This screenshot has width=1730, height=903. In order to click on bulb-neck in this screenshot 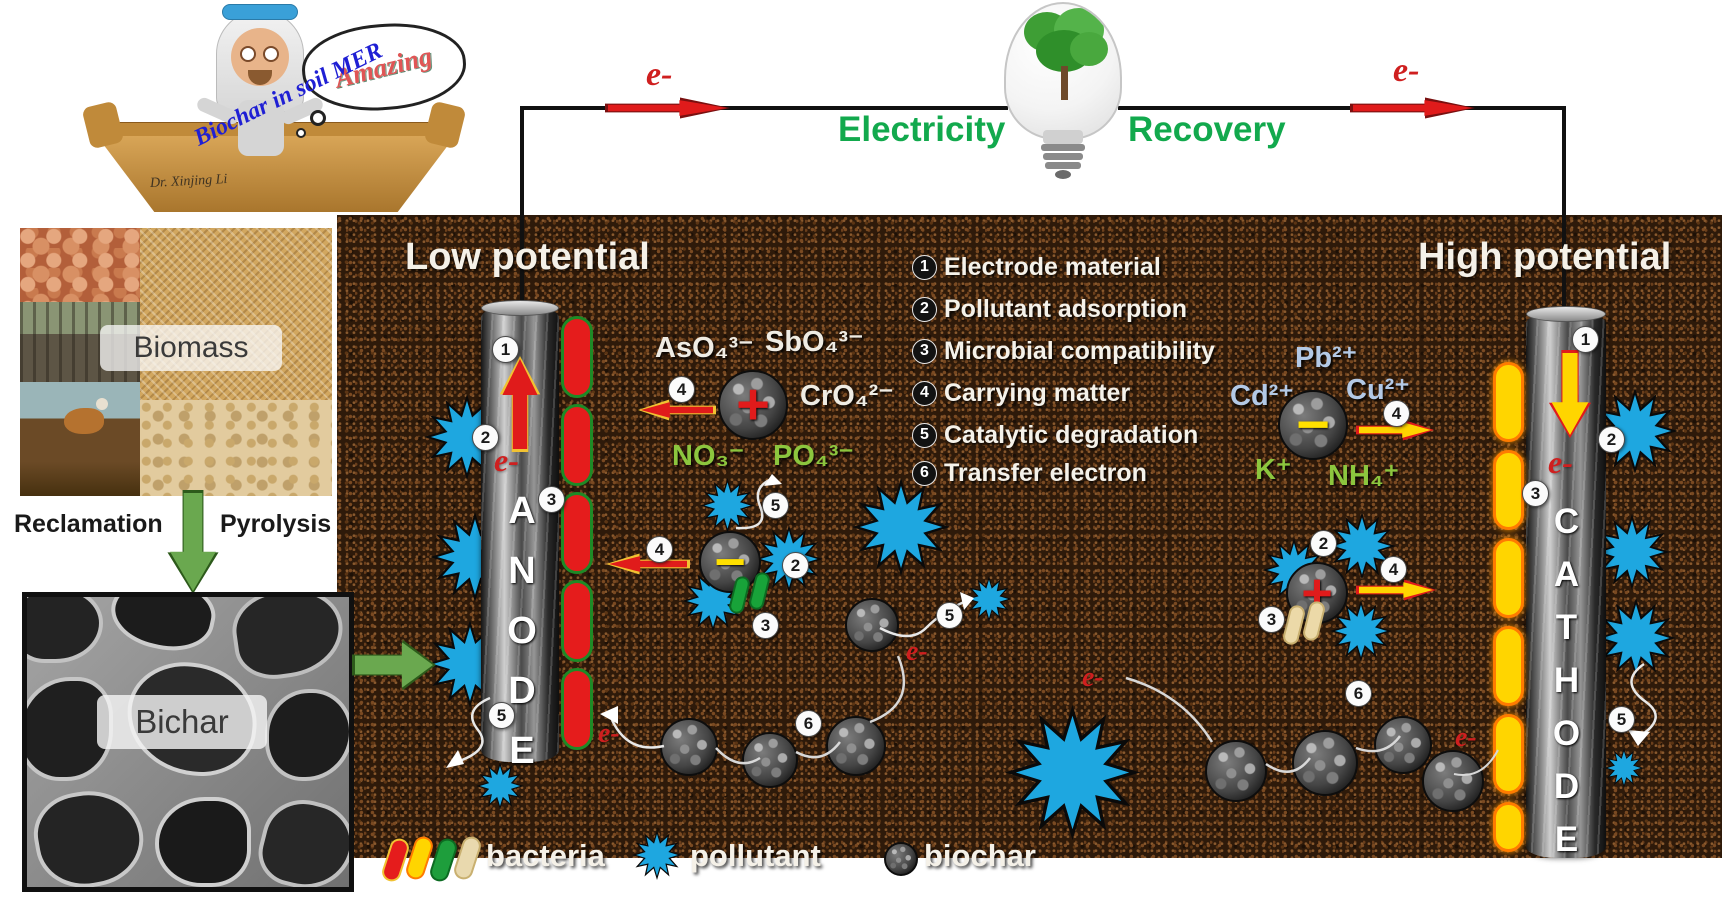, I will do `click(1063, 137)`.